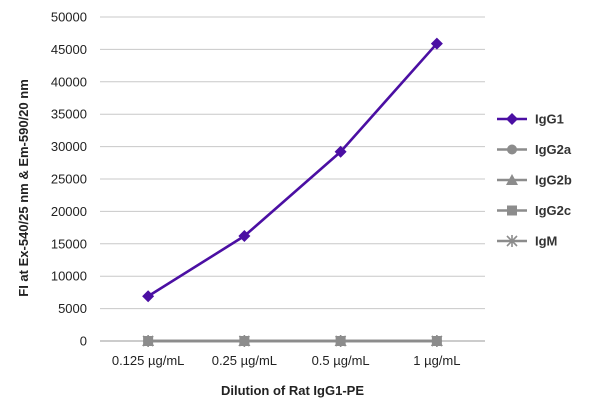  Describe the element at coordinates (69, 114) in the screenshot. I see `y-tick-label: 35000` at that location.